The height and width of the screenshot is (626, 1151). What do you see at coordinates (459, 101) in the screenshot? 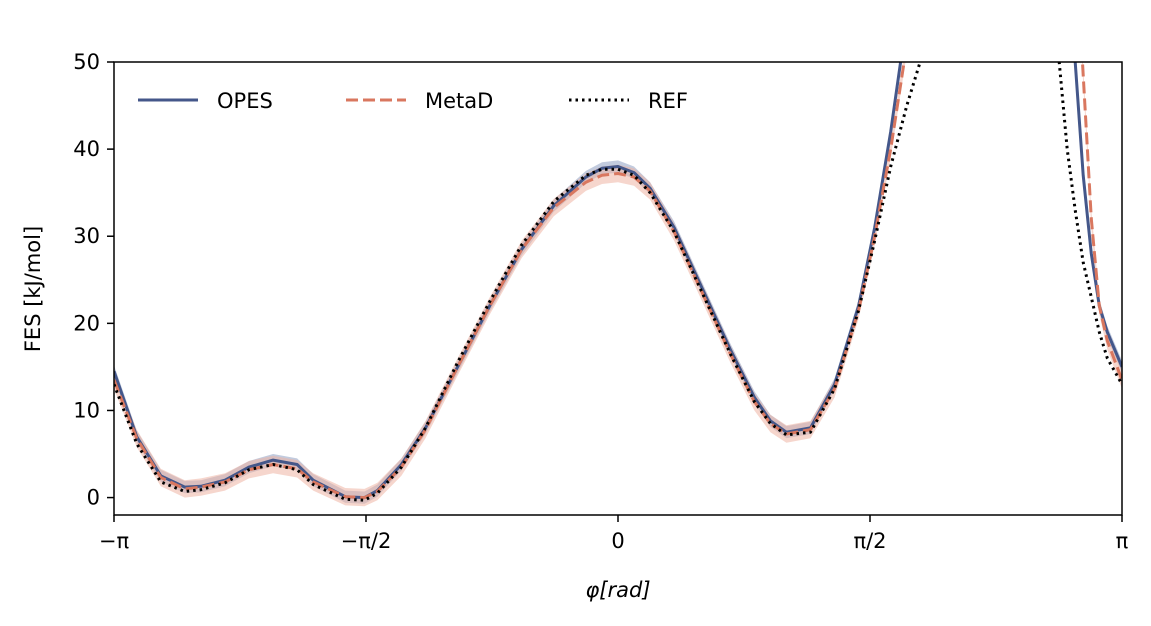
I see `legend-label-metad: MetaD` at bounding box center [459, 101].